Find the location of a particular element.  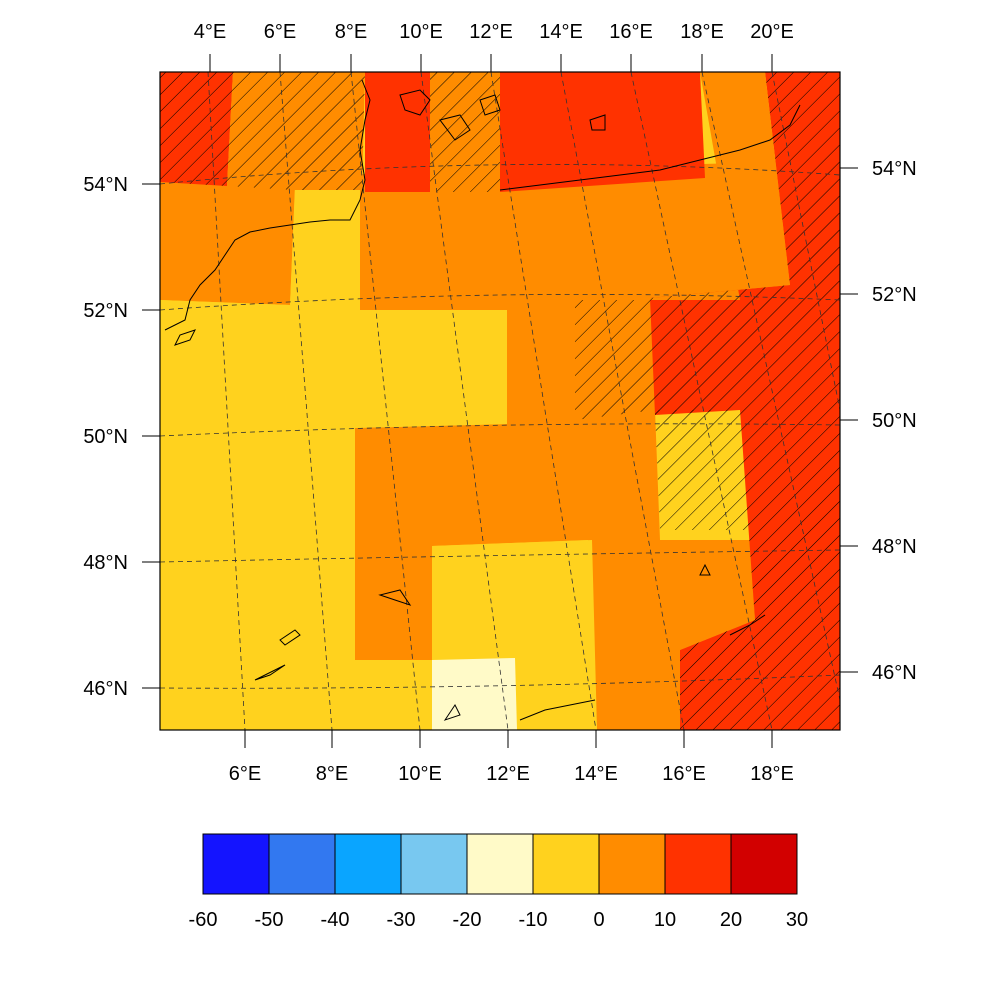

field-cell-10-20-n is located at coordinates (397, 132).